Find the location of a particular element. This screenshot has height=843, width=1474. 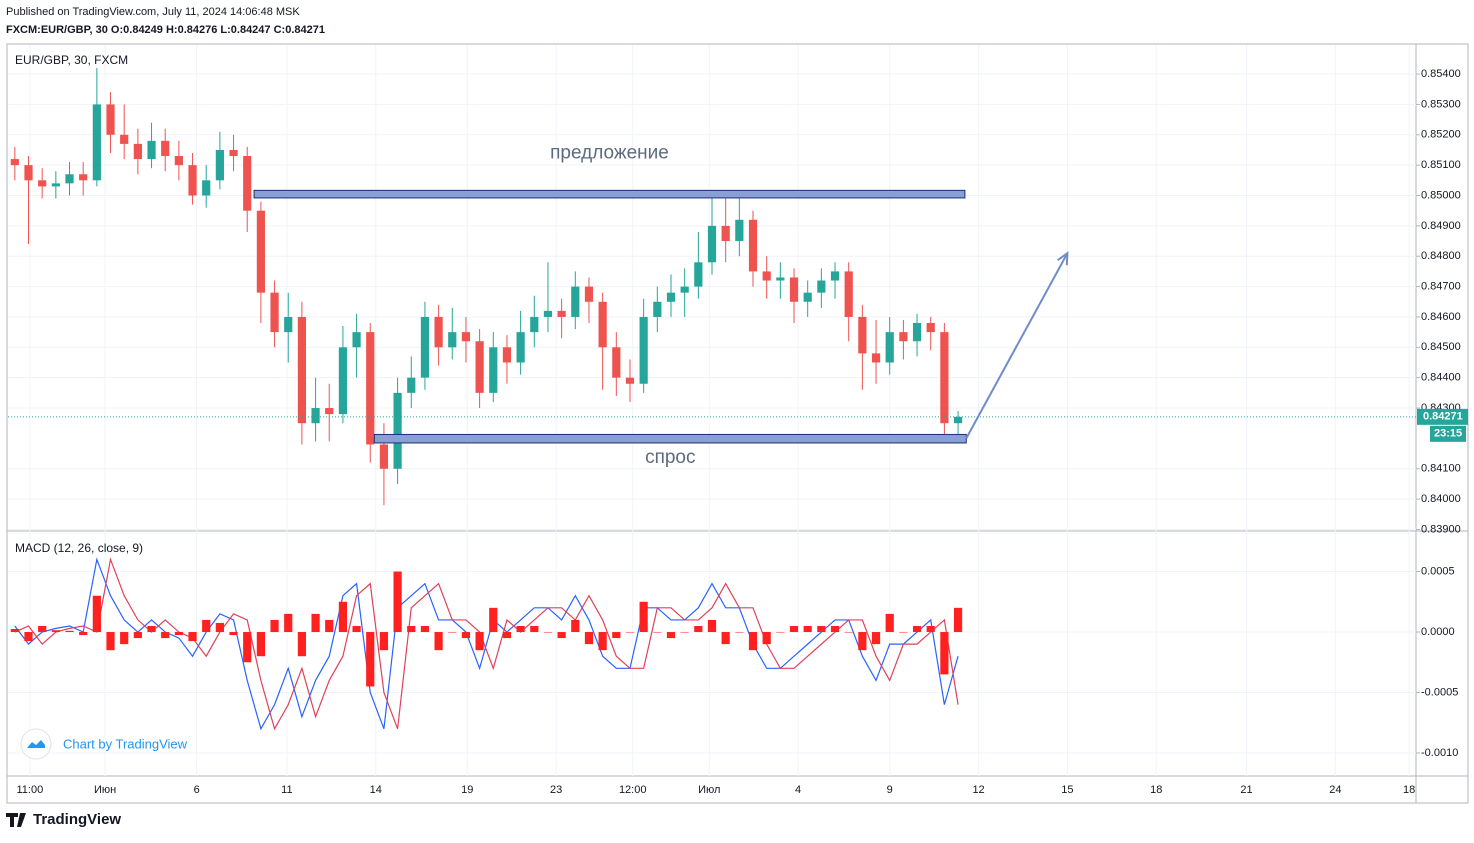

price-legend: EUR/GBP, 30, FXCM is located at coordinates (71, 60).